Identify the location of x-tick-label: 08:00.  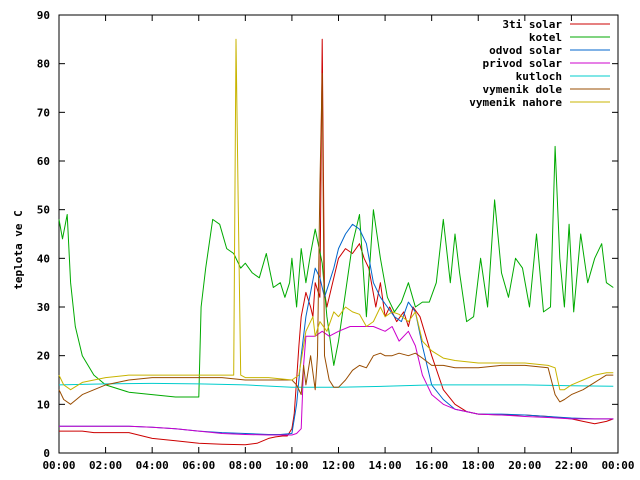
(245, 465).